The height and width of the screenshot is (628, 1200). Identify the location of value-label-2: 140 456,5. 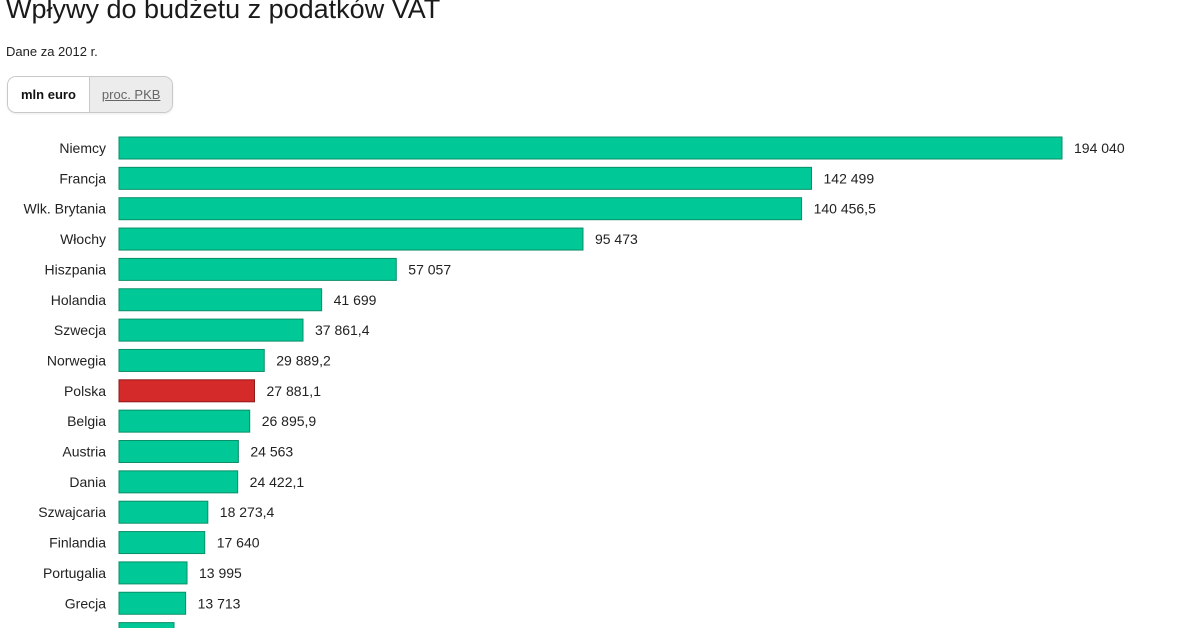
(845, 209).